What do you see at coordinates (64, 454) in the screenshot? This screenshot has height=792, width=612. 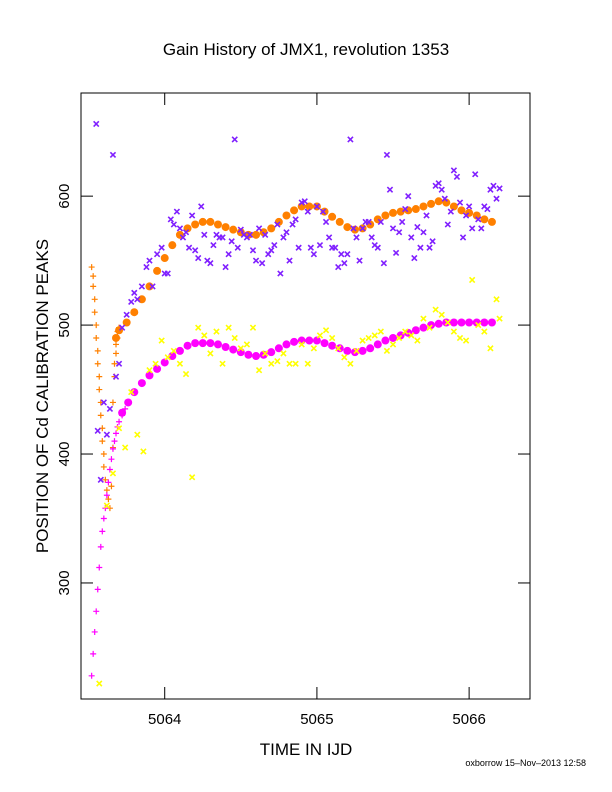 I see `y-tick-label: 400` at bounding box center [64, 454].